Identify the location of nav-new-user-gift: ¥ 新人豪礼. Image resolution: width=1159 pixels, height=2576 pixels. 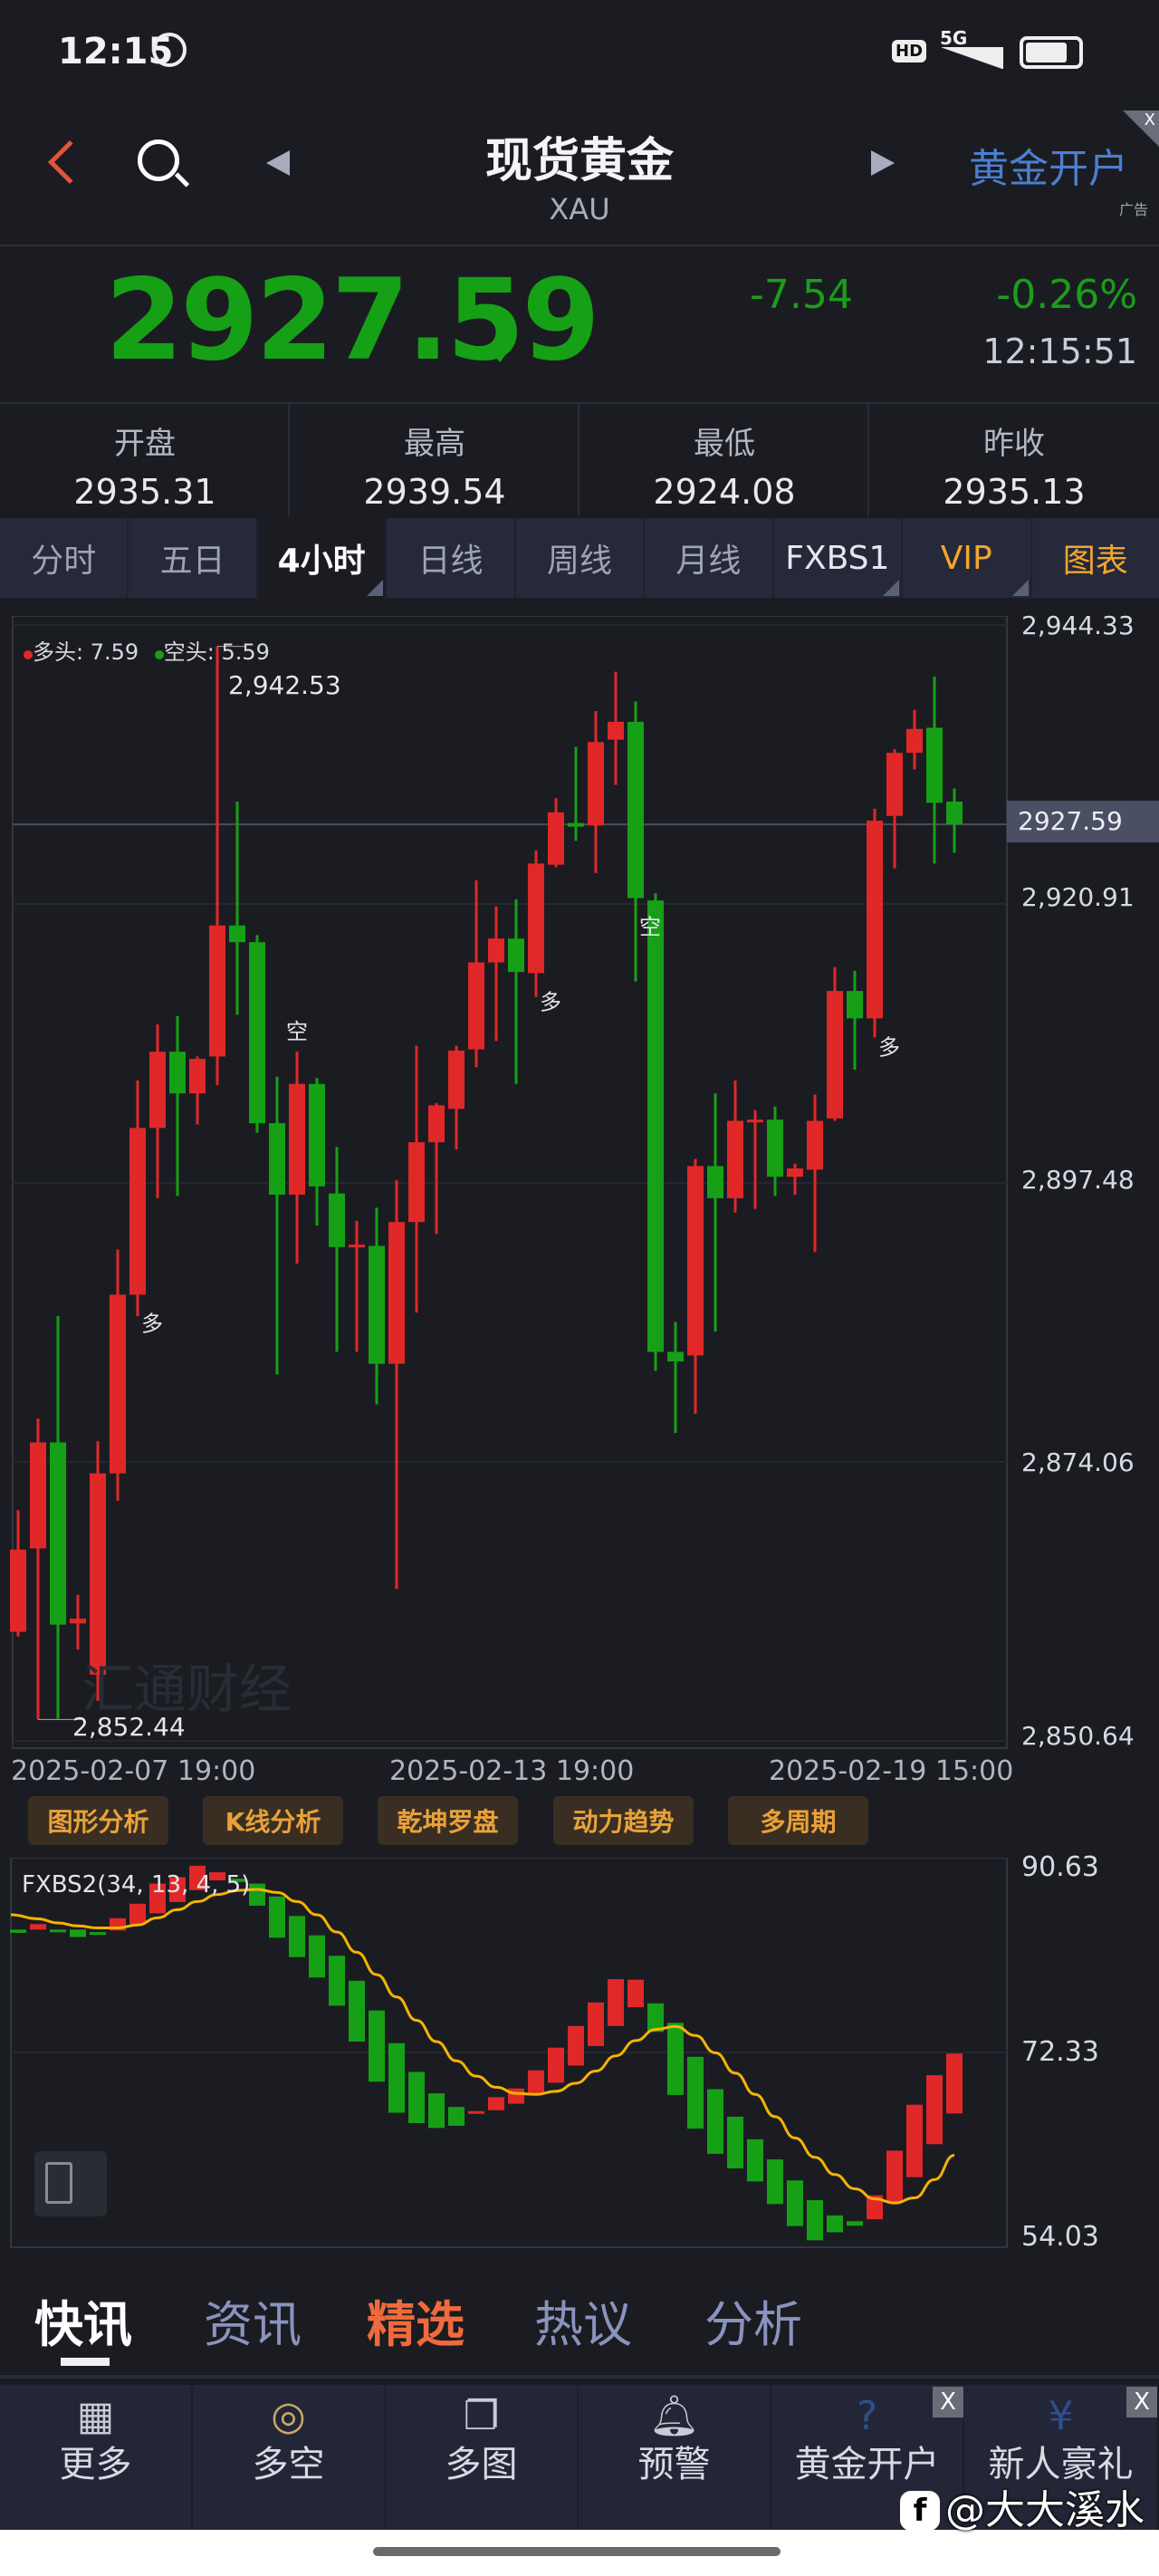
(1060, 2457).